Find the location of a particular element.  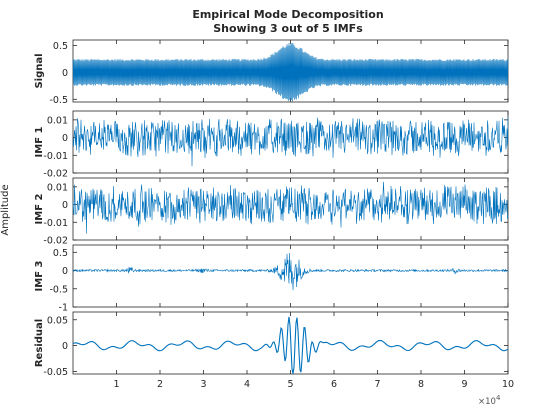

panel-label: IMF 2 is located at coordinates (39, 208).